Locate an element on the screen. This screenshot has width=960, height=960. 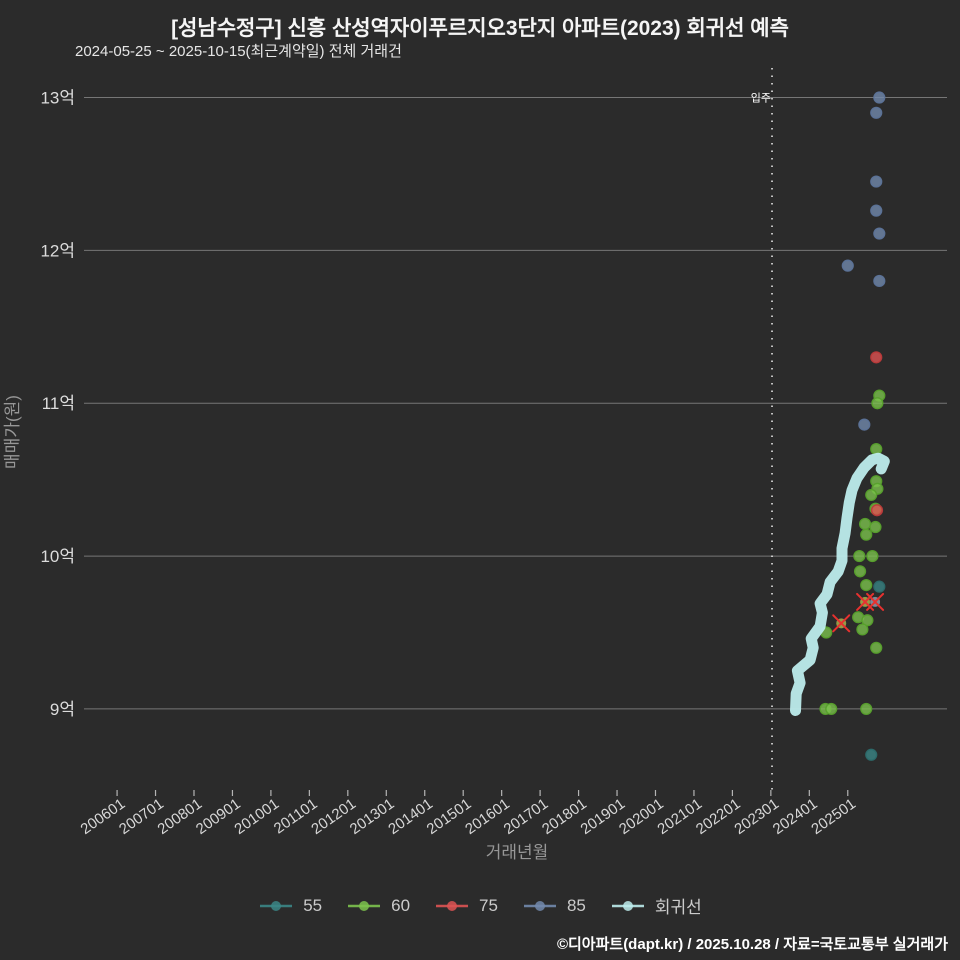
legend-label: 회귀선 is located at coordinates (678, 907).